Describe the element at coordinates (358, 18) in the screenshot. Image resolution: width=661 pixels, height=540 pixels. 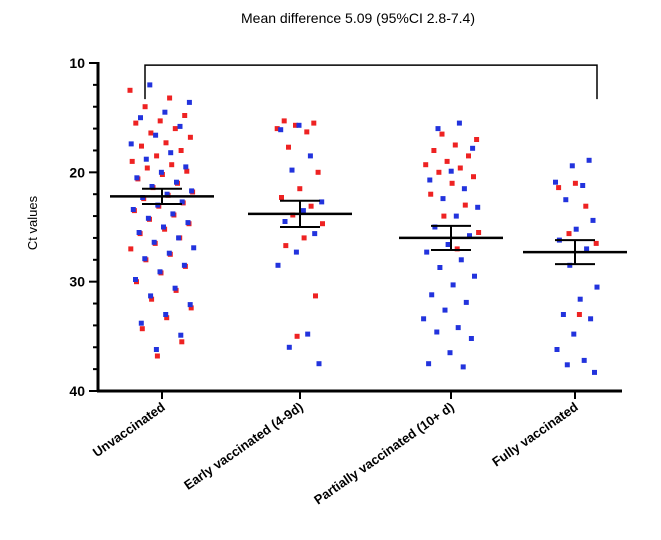
I see `chart-title: Mean difference 5.09 (95%CI 2.8-7.4)` at that location.